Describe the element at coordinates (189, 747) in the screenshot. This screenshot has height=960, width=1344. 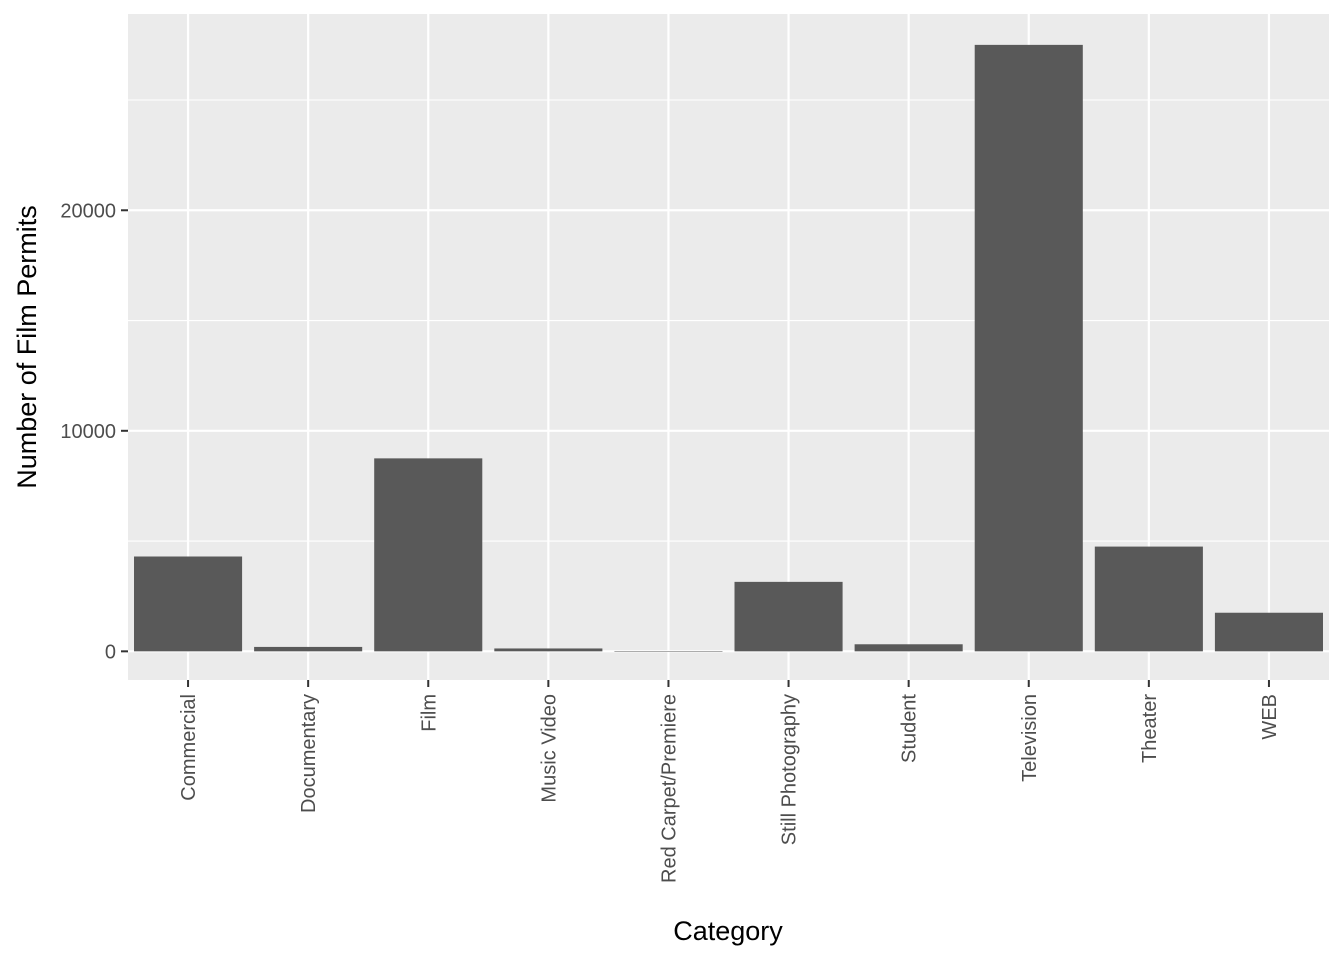
I see `x-tick-label: Commercial` at that location.